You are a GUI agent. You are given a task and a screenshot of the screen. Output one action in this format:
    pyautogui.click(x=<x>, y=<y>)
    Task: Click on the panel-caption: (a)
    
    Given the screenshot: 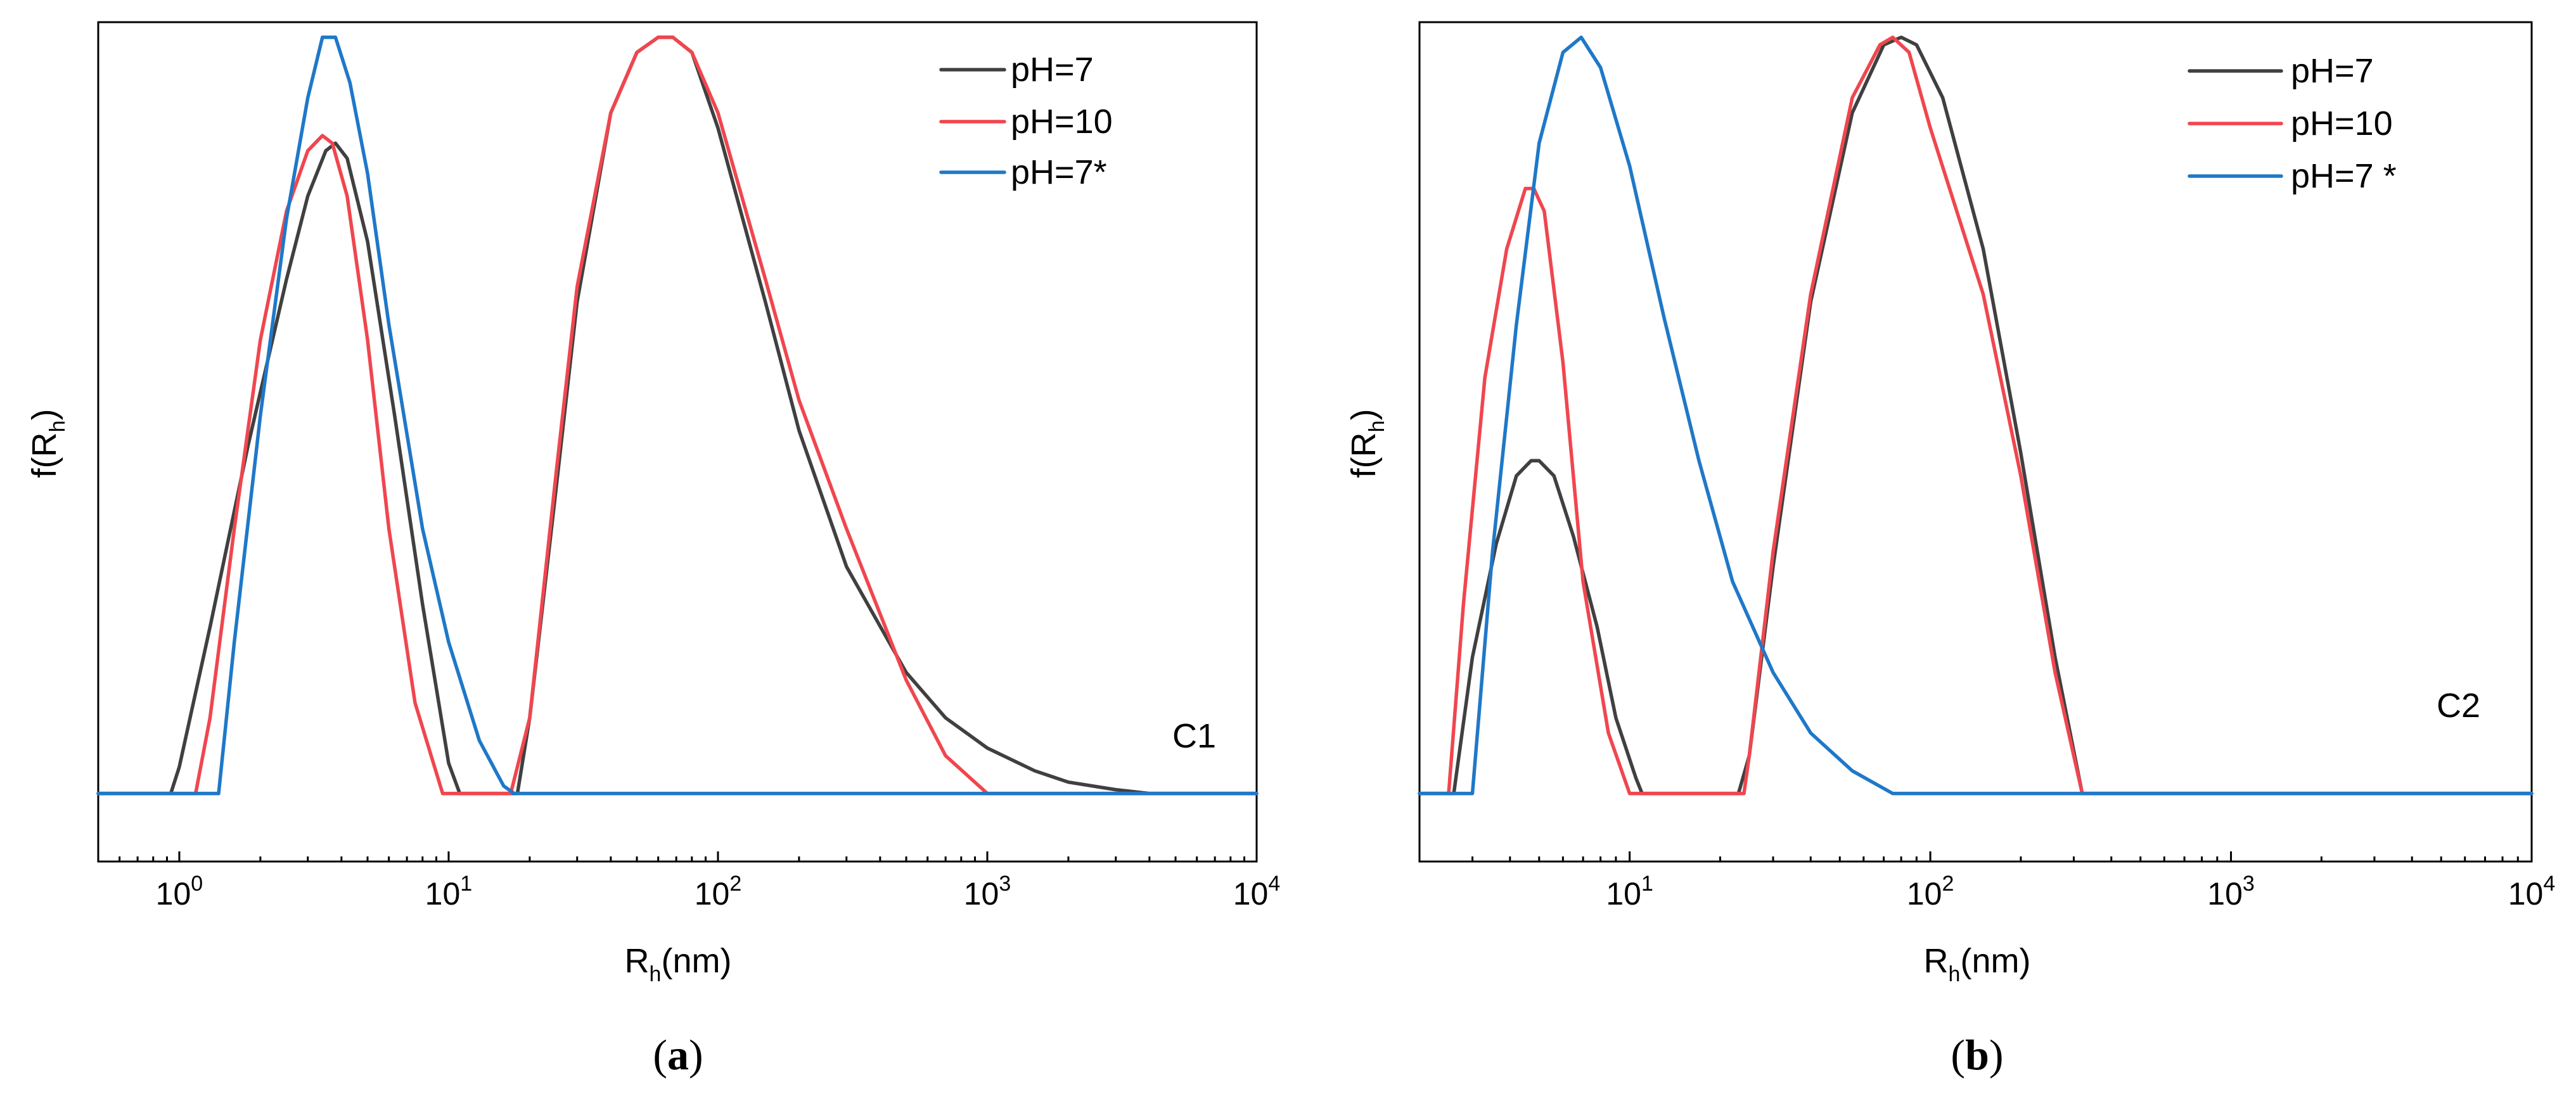 What is the action you would take?
    pyautogui.click(x=678, y=1055)
    